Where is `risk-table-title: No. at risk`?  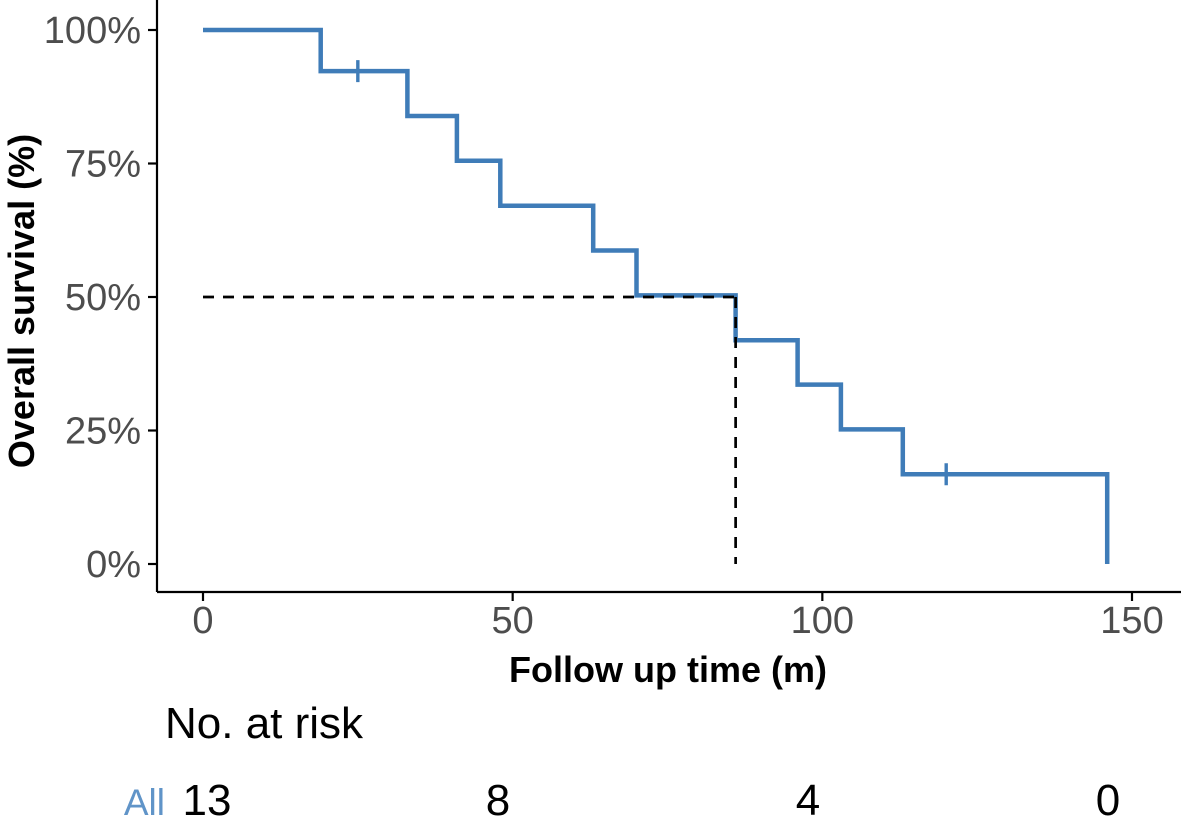 risk-table-title: No. at risk is located at coordinates (264, 723).